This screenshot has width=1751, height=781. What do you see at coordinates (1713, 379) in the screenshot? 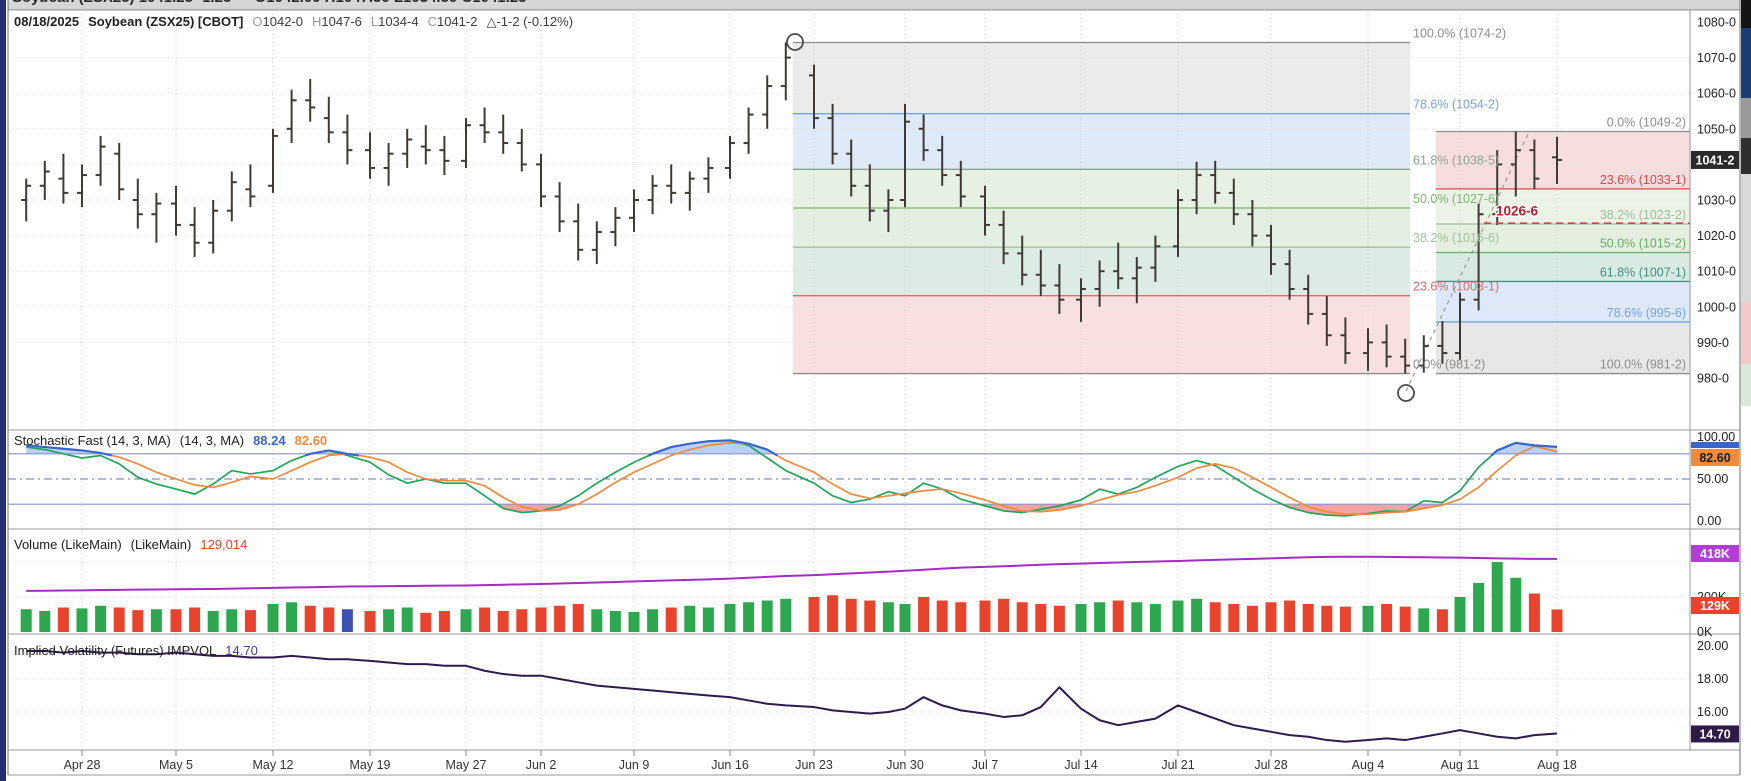
I see `price-axis-label: 980-0` at bounding box center [1713, 379].